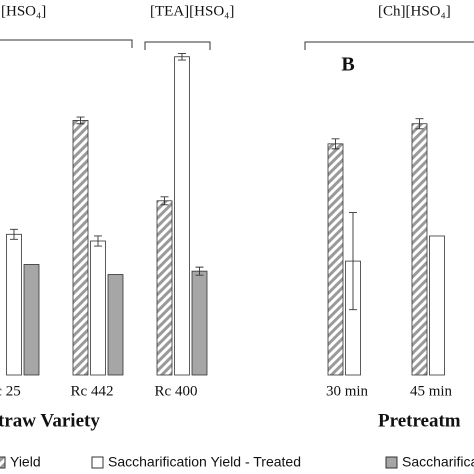 Image resolution: width=474 pixels, height=474 pixels. Describe the element at coordinates (204, 462) in the screenshot. I see `legend-label: Saccharification Yield - Treated` at that location.